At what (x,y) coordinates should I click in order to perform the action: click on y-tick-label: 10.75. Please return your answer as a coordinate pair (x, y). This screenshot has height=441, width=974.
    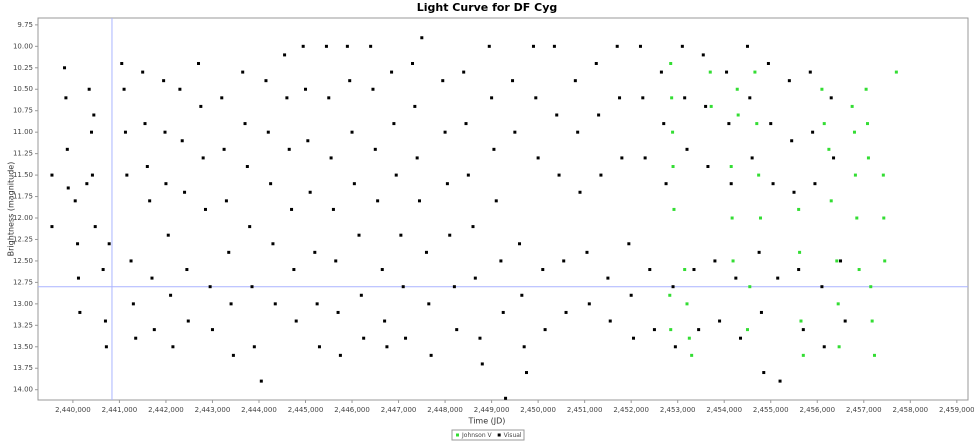
    Looking at the image, I should click on (23, 111).